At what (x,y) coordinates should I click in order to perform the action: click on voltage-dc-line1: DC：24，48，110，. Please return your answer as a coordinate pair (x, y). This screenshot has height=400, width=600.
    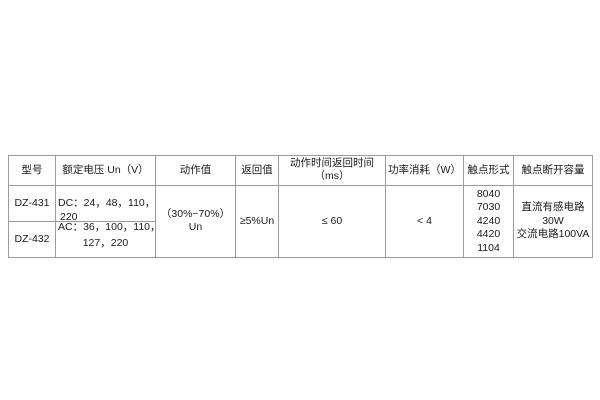
    Looking at the image, I should click on (107, 203).